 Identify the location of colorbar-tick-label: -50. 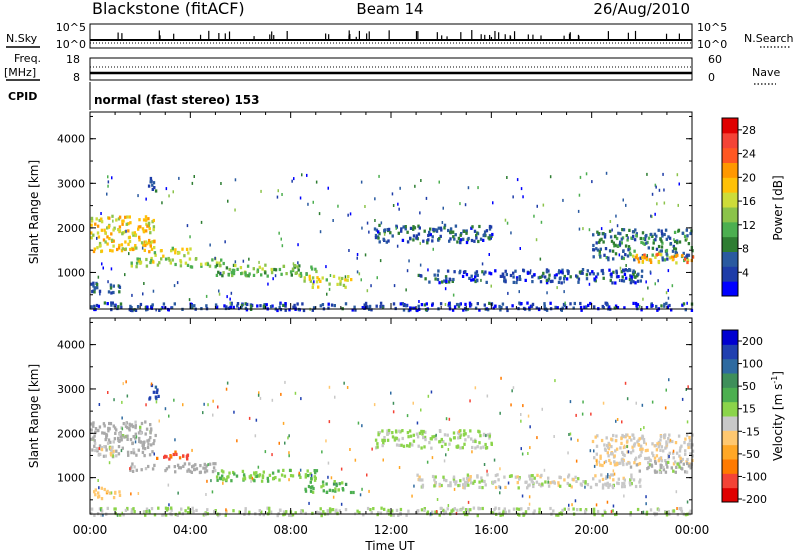
(751, 454).